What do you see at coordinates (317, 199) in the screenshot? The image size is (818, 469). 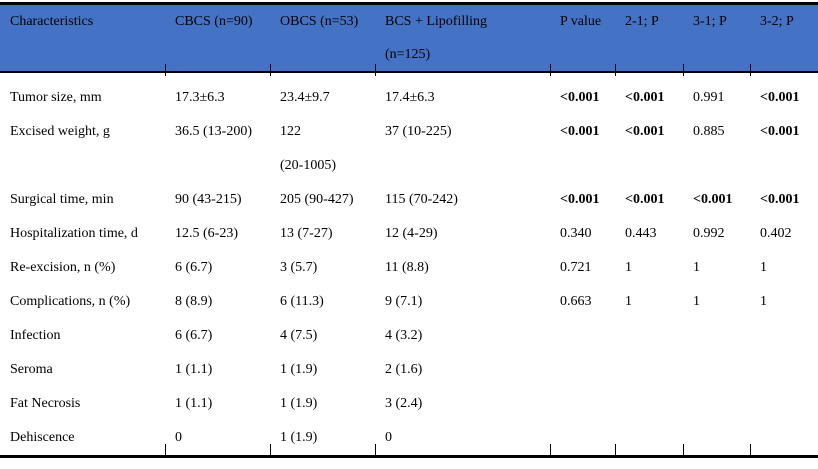 I see `value-cell: 205 (90-427)` at bounding box center [317, 199].